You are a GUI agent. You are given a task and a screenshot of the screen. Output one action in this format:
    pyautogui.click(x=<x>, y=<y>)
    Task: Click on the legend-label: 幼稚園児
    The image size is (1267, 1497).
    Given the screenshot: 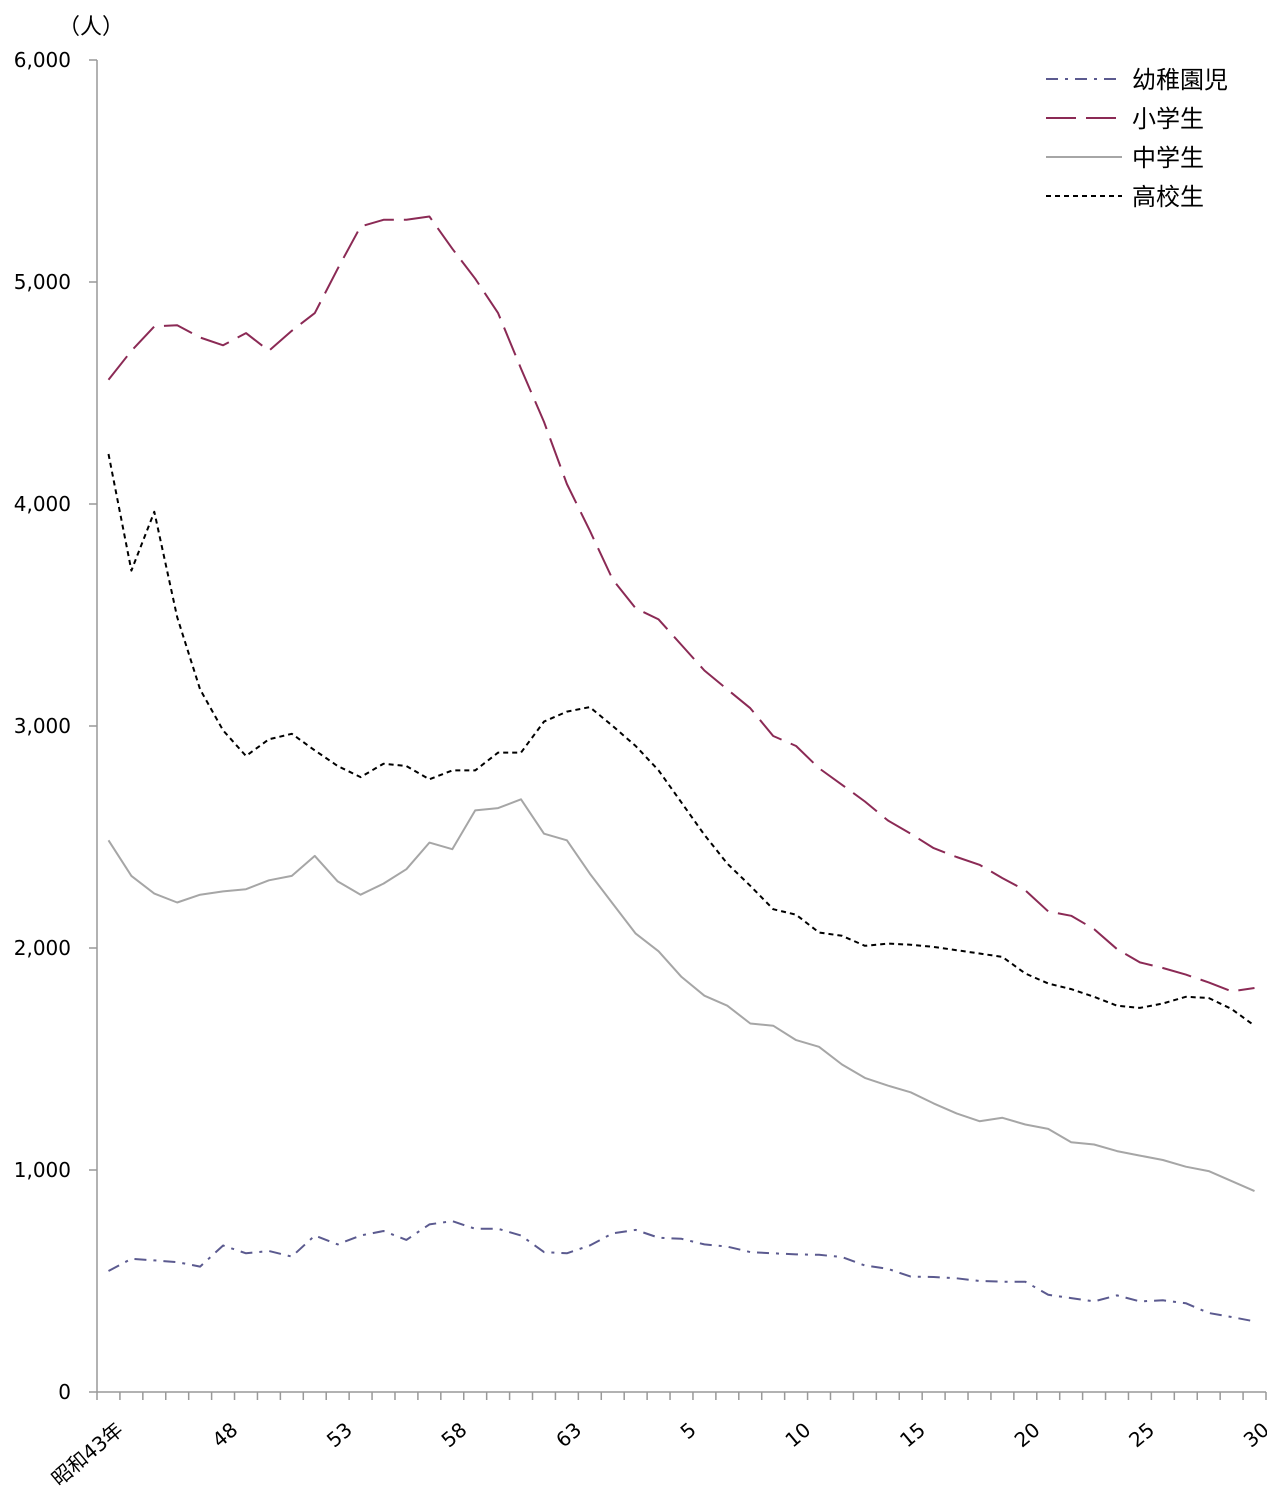 What is the action you would take?
    pyautogui.click(x=1180, y=80)
    